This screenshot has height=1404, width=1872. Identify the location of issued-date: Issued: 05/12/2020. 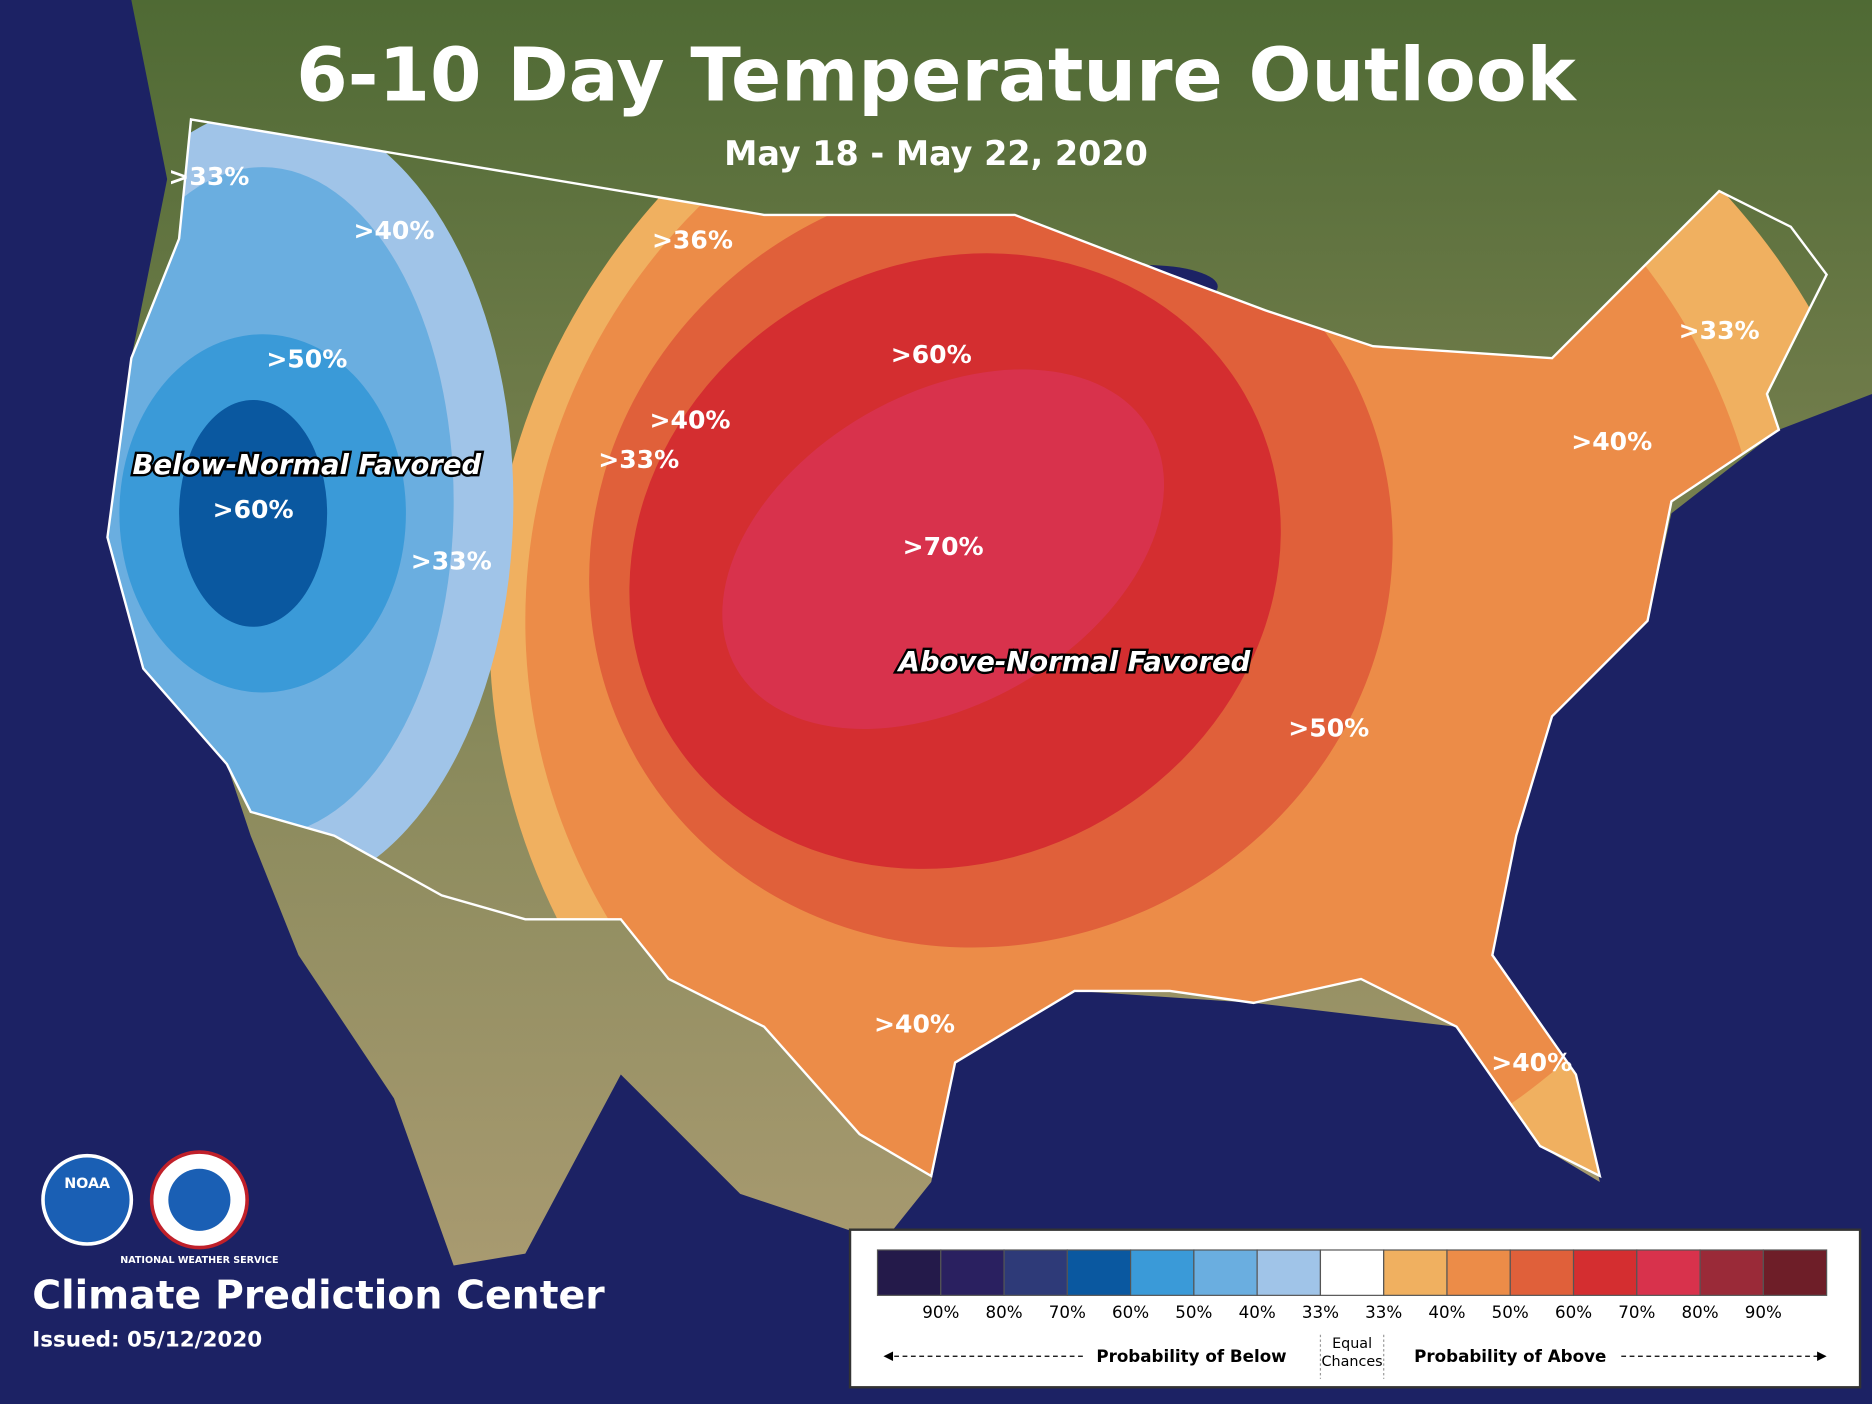
(147, 1340).